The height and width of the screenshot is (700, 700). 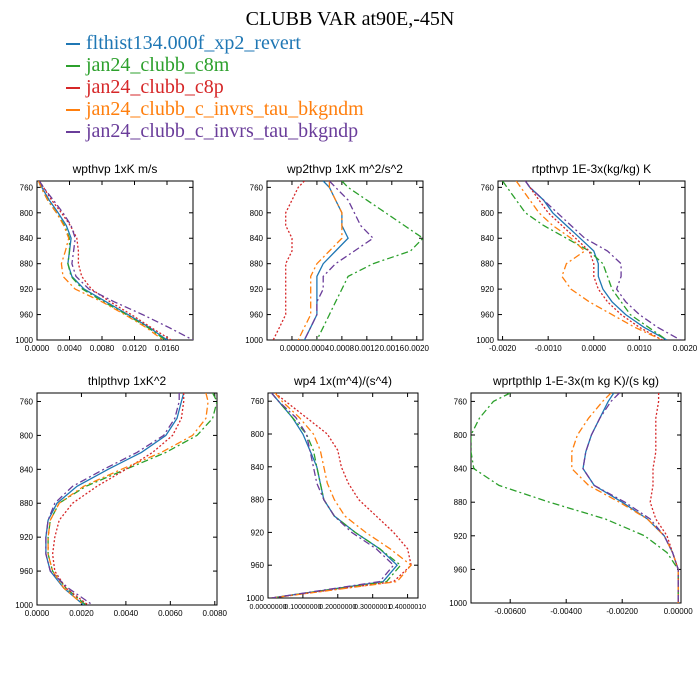 I want to click on legend-entry: jan24_clubb_c_invrs_tau_bkgndm, so click(x=215, y=109).